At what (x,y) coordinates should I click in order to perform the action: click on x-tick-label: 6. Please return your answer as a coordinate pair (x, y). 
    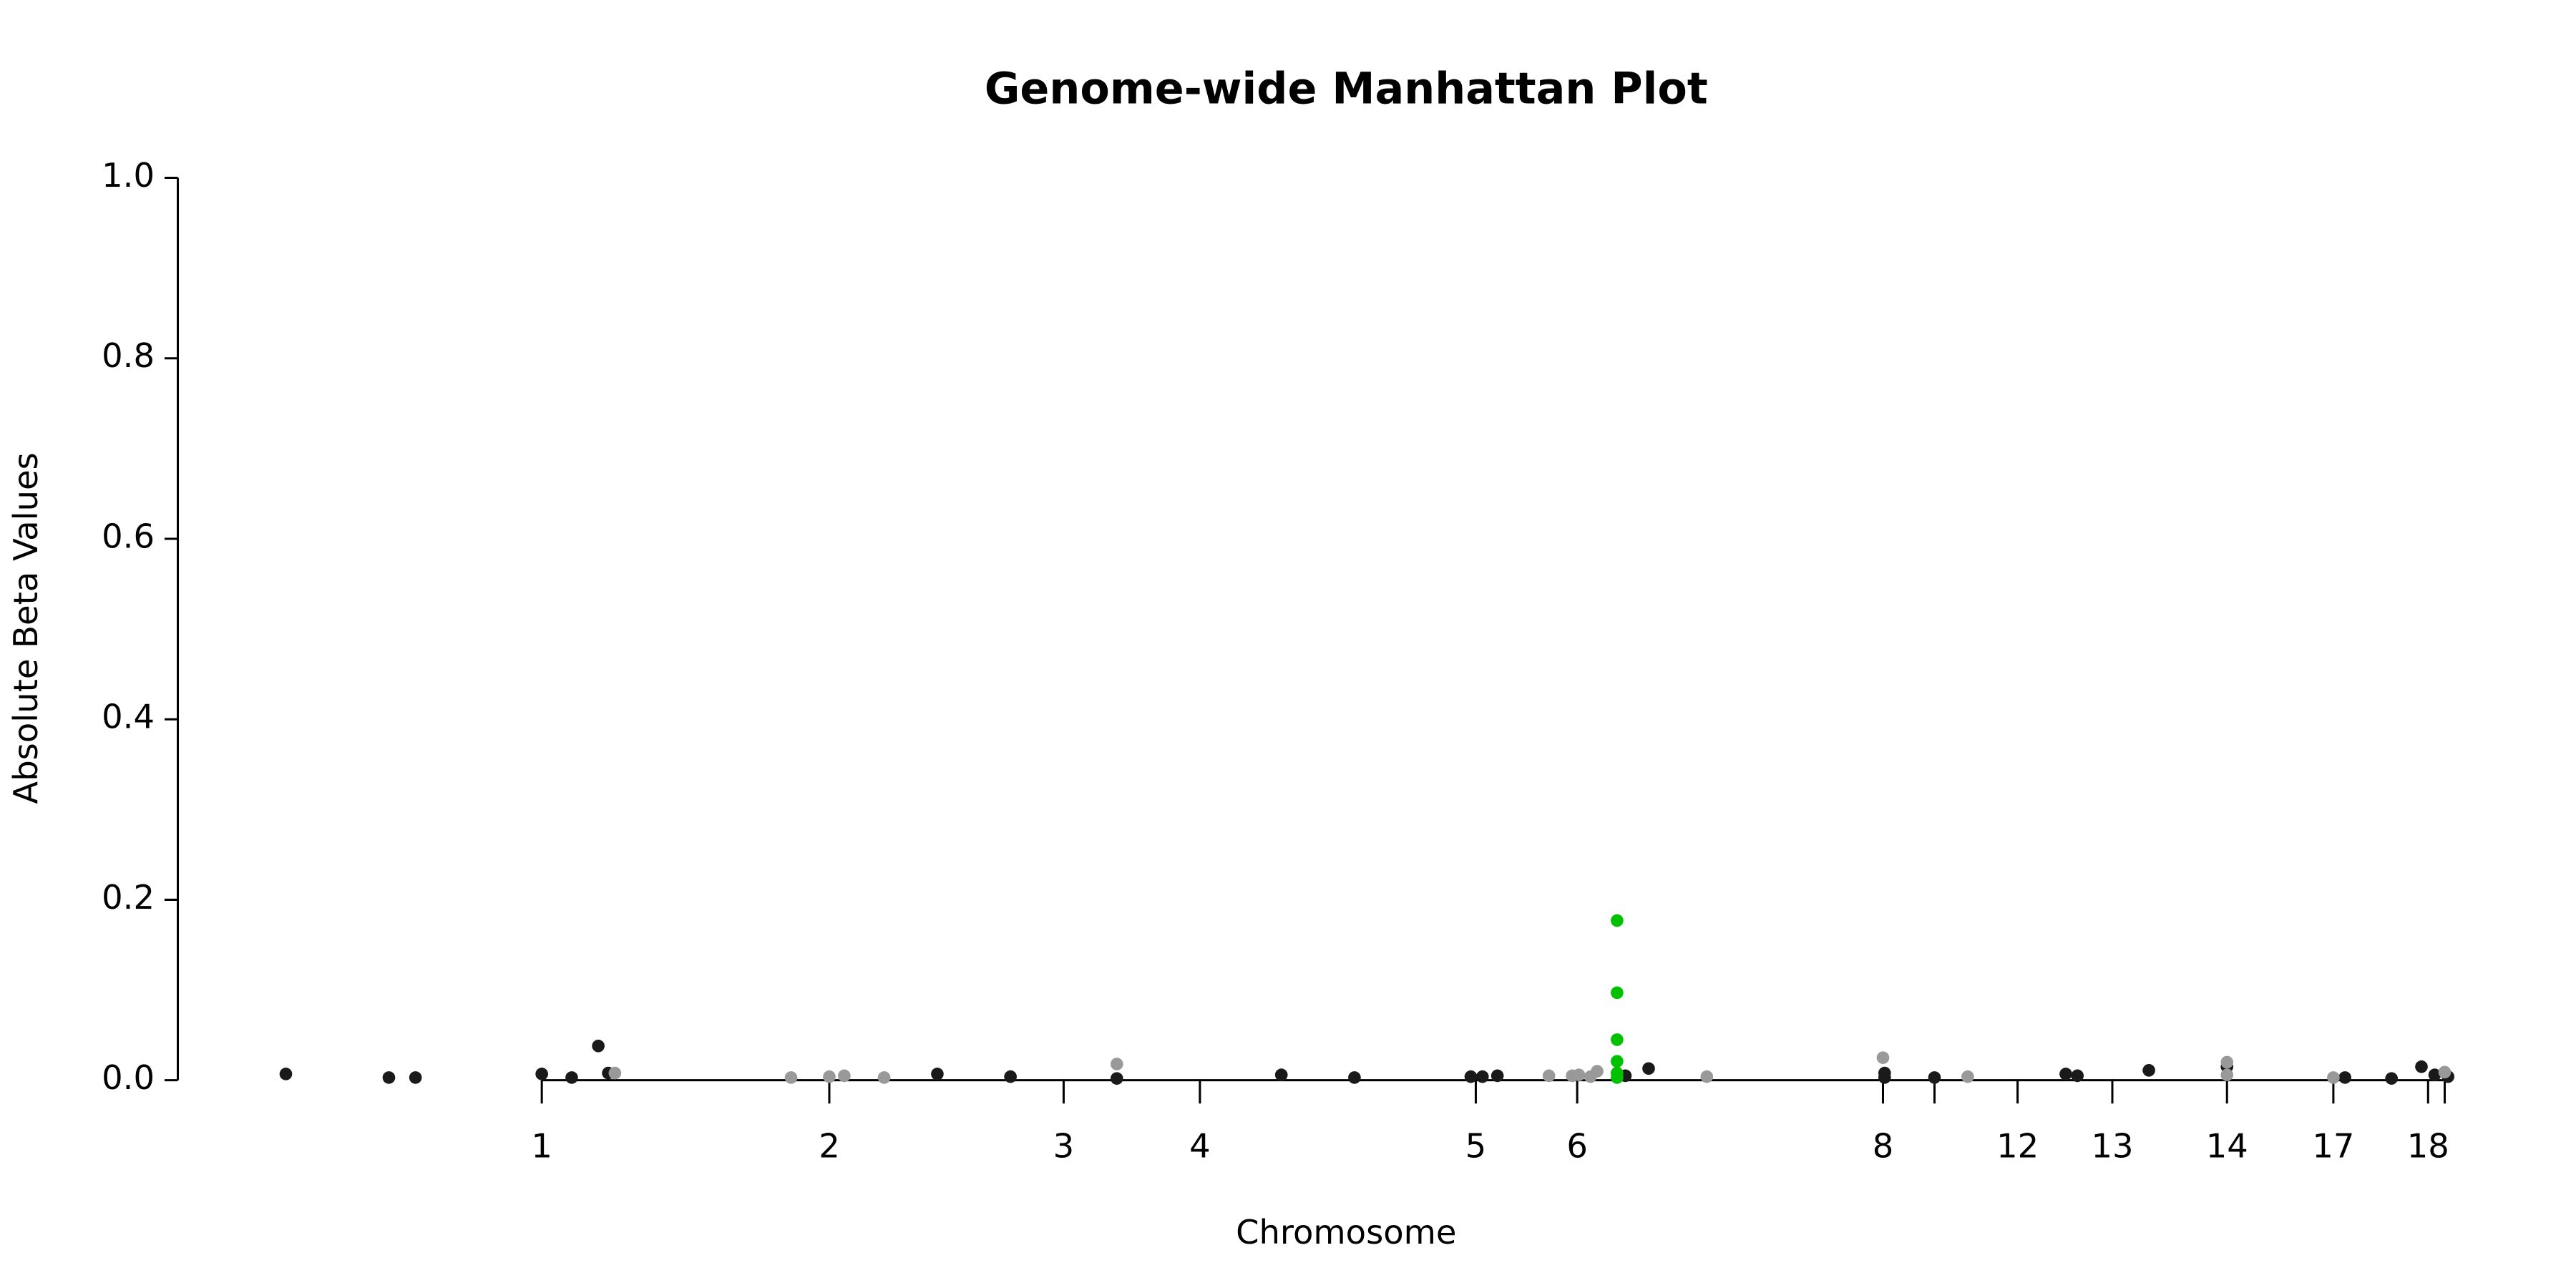
    Looking at the image, I should click on (1577, 1145).